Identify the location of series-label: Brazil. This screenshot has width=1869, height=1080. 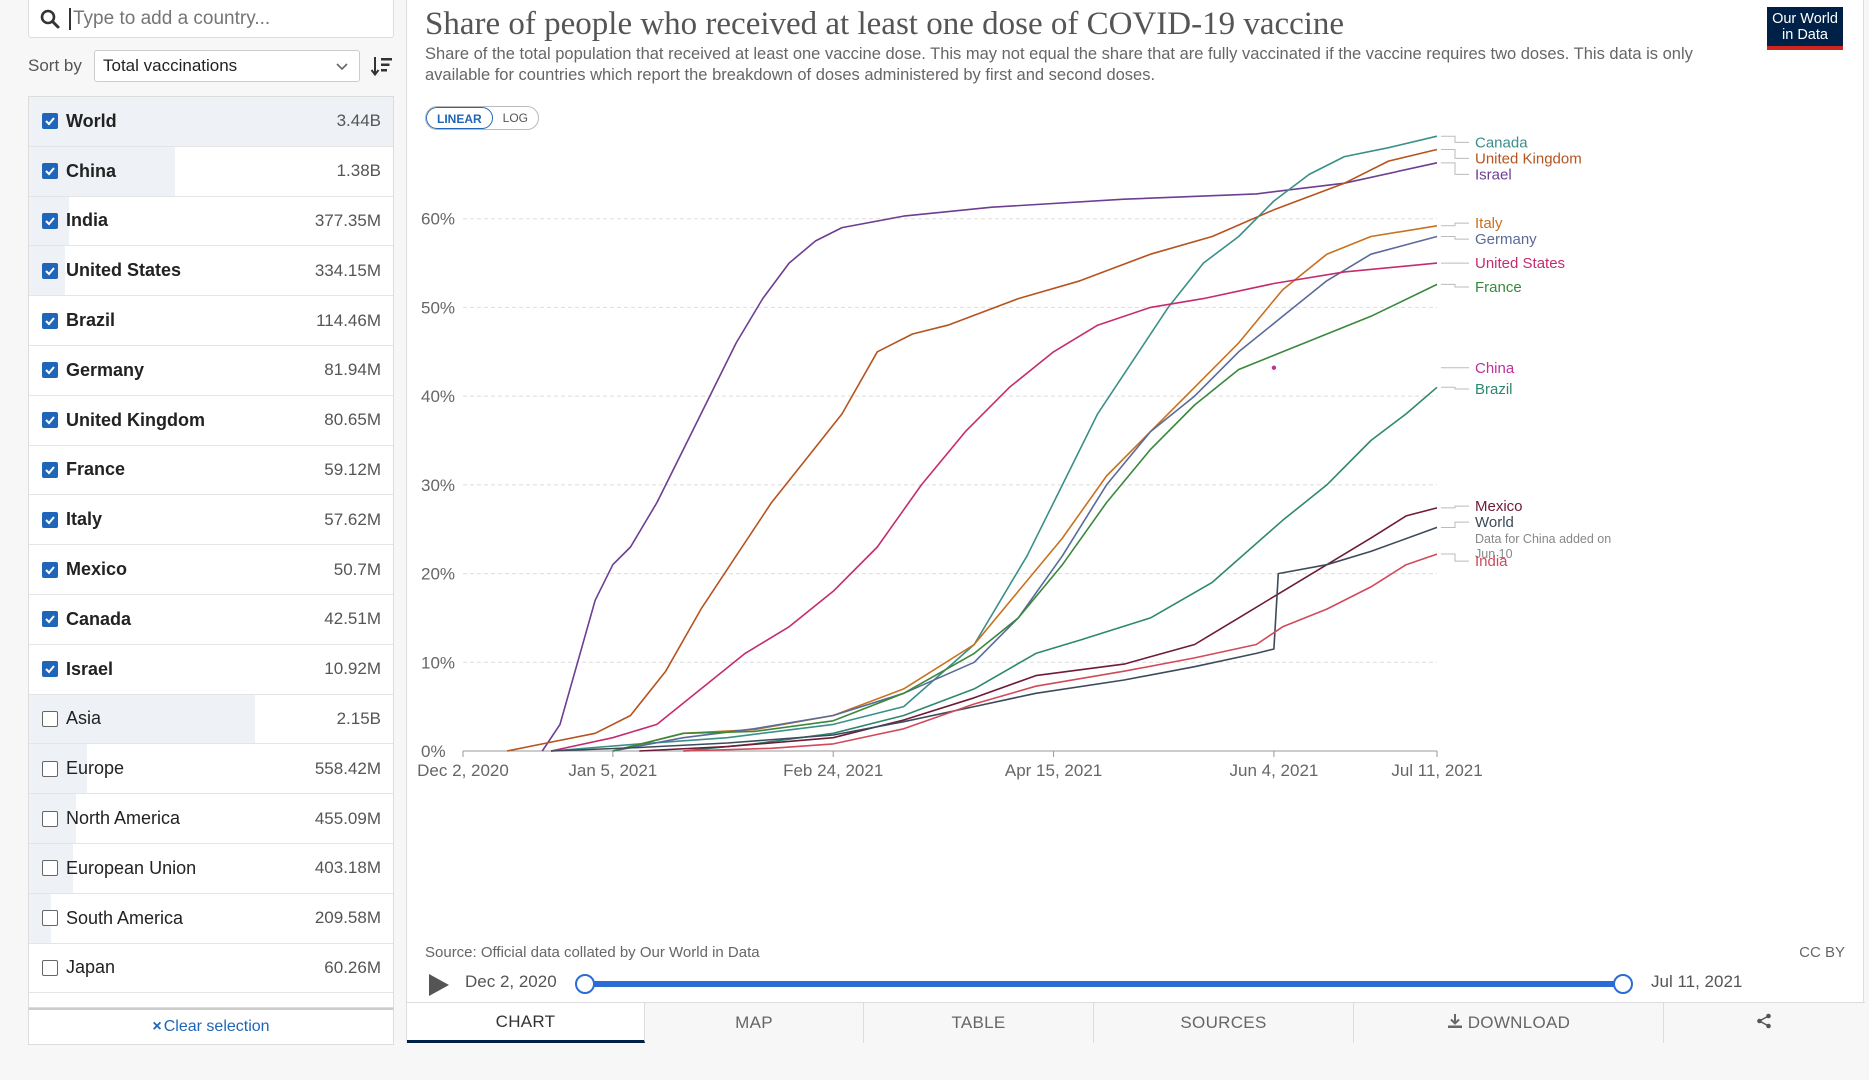
(1494, 389).